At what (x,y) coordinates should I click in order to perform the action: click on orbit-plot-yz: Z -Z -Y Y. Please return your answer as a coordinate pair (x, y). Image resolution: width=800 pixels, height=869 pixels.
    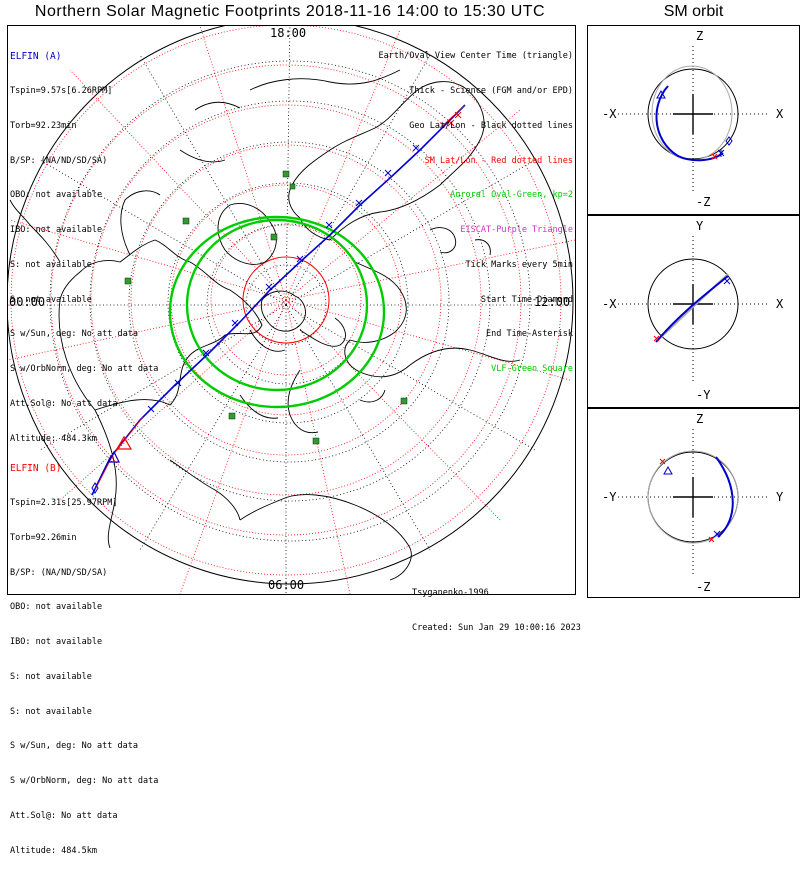
    Looking at the image, I should click on (693, 503).